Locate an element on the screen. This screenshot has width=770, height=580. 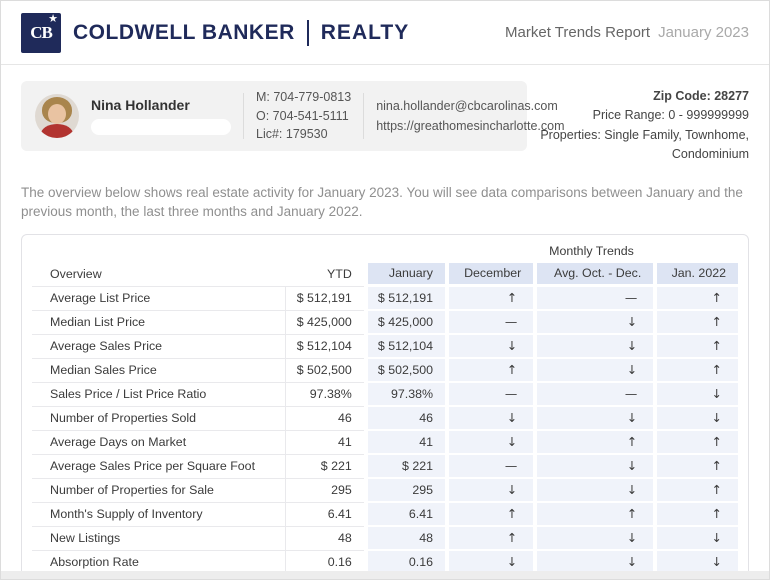
report-period: January 2023 is located at coordinates (703, 32).